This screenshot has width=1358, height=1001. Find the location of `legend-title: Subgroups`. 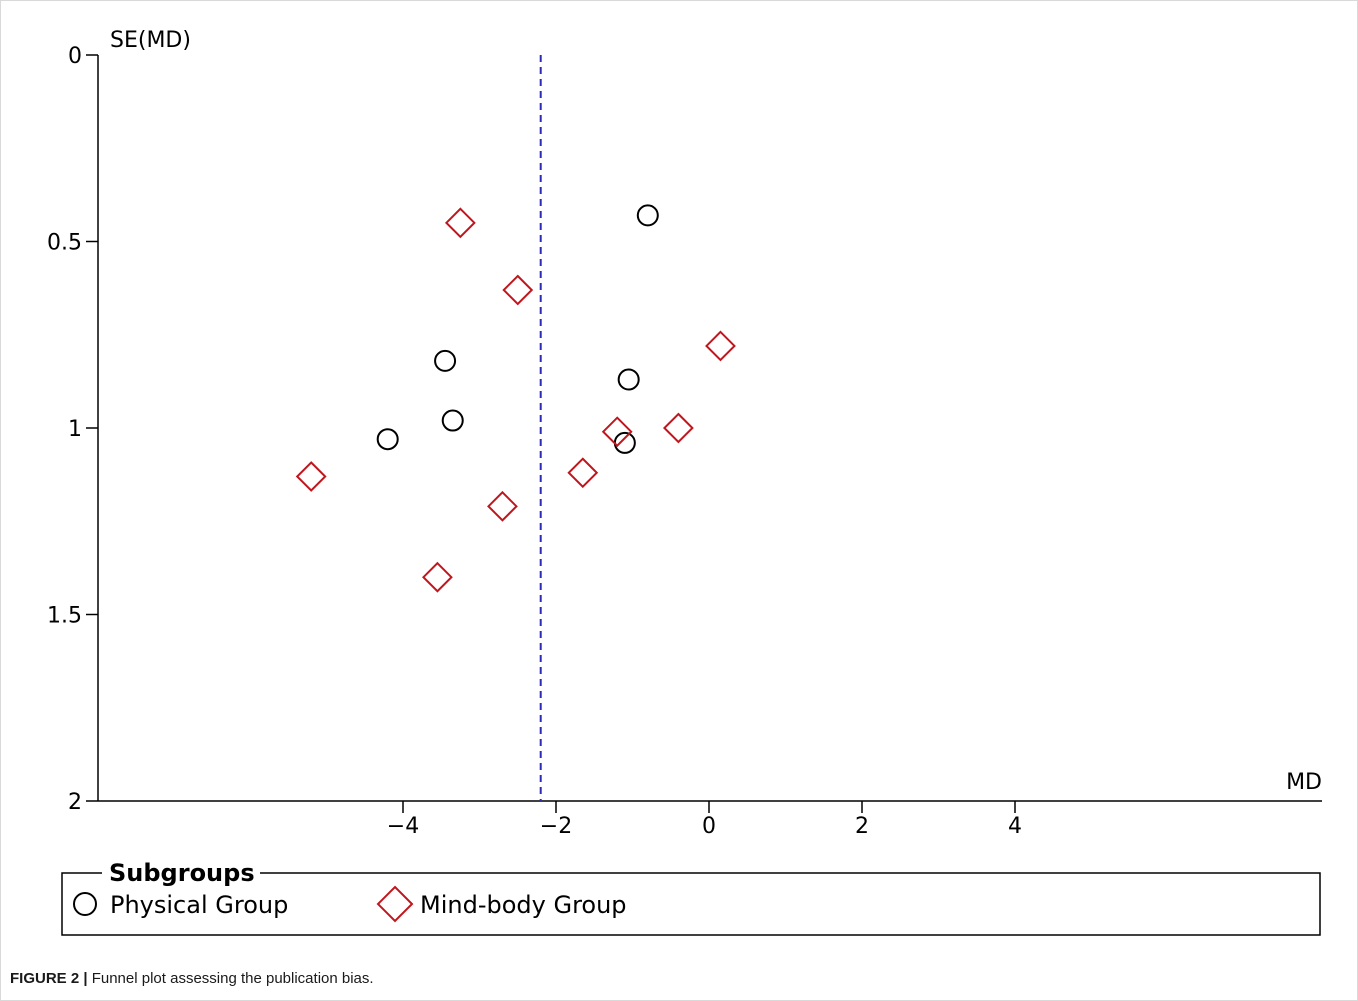

legend-title: Subgroups is located at coordinates (182, 873).